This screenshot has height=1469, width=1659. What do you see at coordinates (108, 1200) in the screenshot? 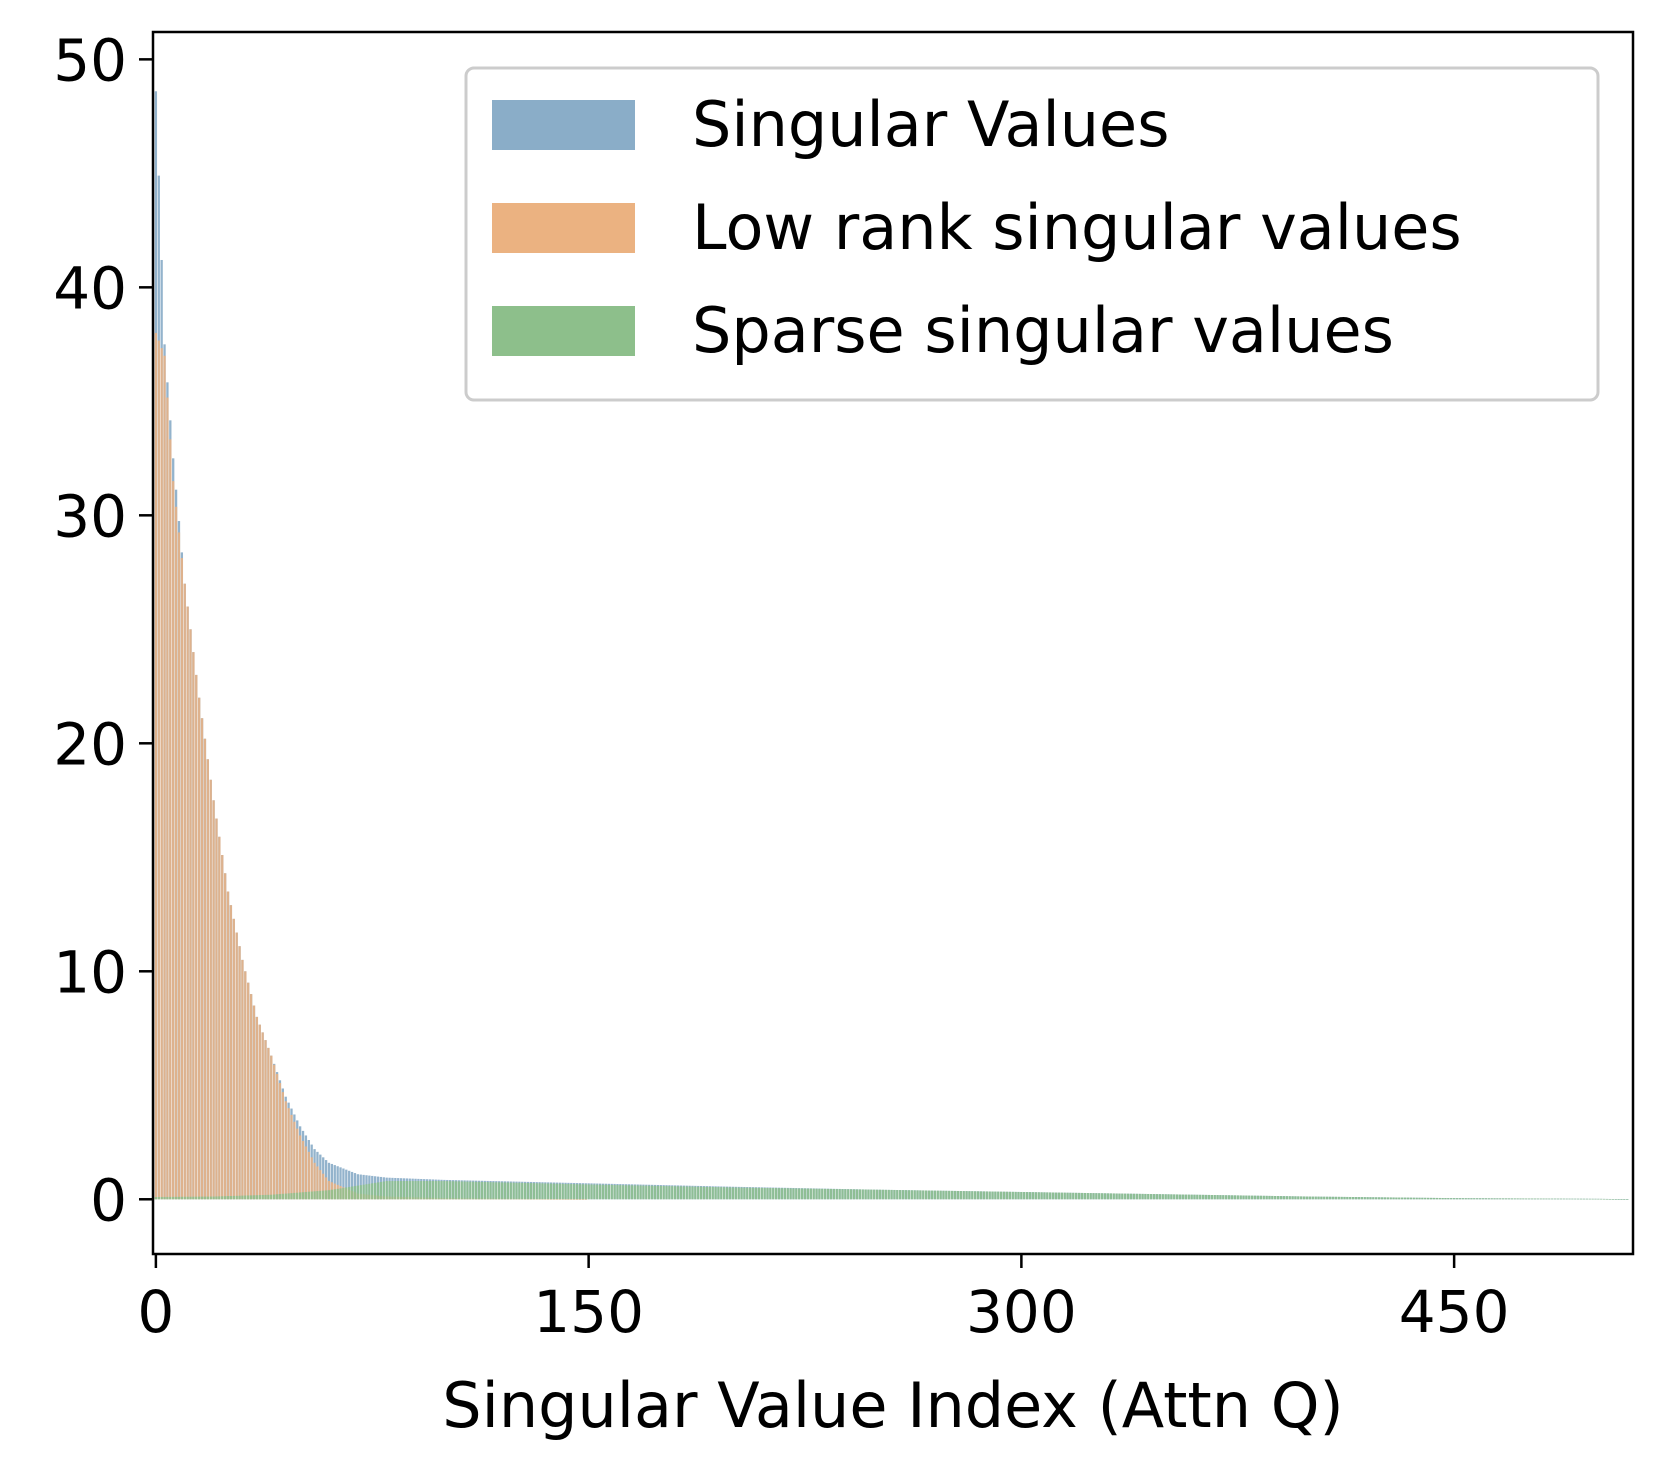
I see `y-tick-label: 0` at bounding box center [108, 1200].